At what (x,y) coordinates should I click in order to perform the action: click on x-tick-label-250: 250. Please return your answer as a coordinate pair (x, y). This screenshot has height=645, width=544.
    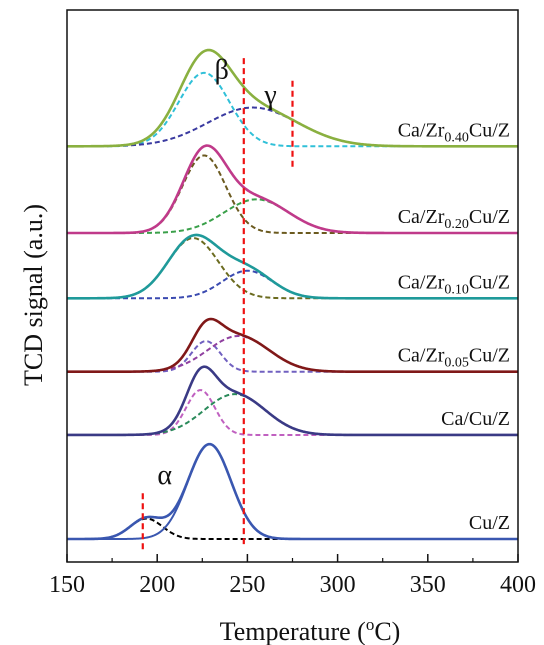
    Looking at the image, I should click on (247, 585).